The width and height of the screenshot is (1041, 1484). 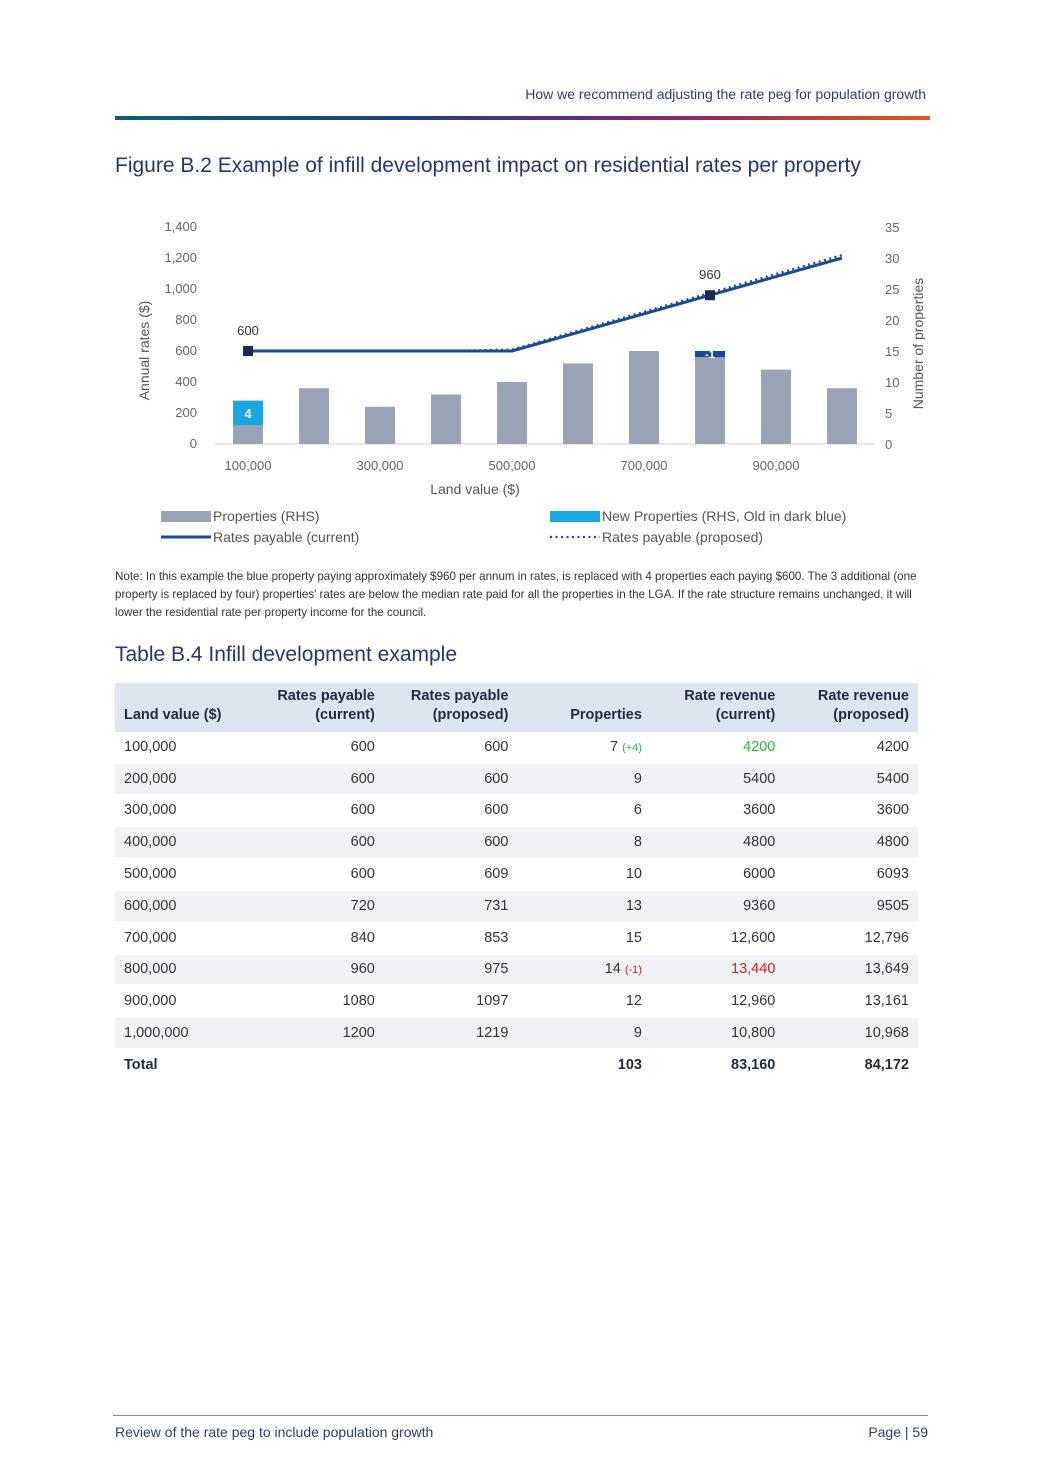 What do you see at coordinates (450, 1002) in the screenshot?
I see `cell-rates-proposed: 1097` at bounding box center [450, 1002].